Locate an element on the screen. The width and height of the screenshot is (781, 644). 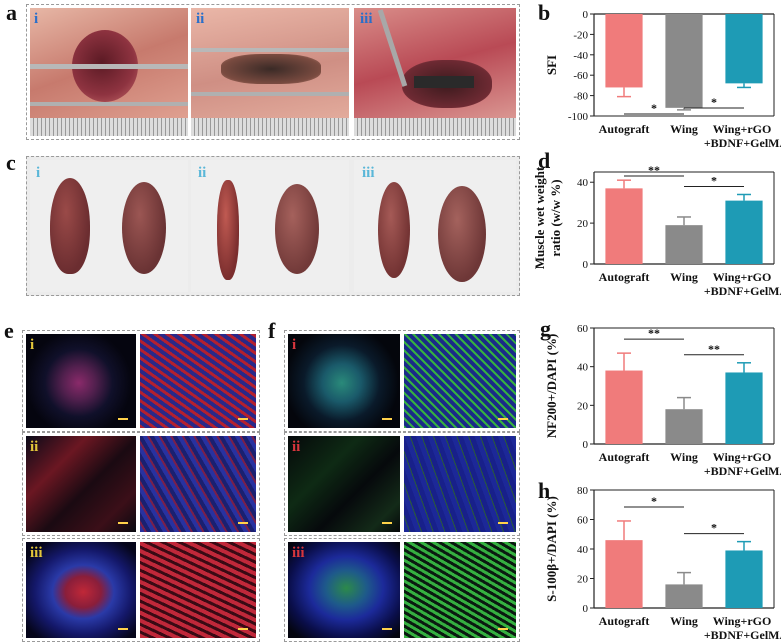
chart-b-xlabel-2-0: Wing+rGO is located at coordinates (742, 129).